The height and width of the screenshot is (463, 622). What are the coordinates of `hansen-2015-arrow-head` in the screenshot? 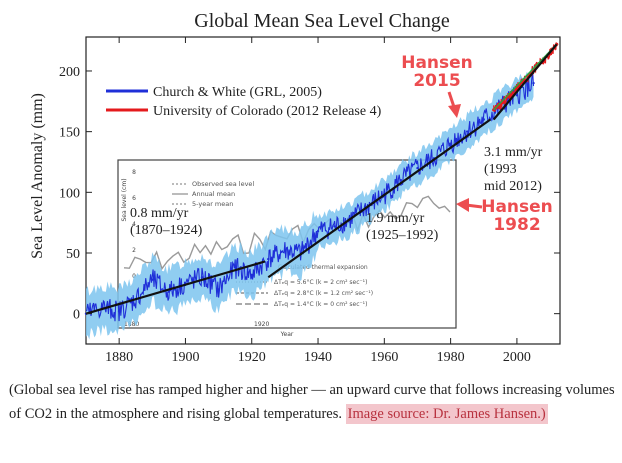 It's located at (454, 111).